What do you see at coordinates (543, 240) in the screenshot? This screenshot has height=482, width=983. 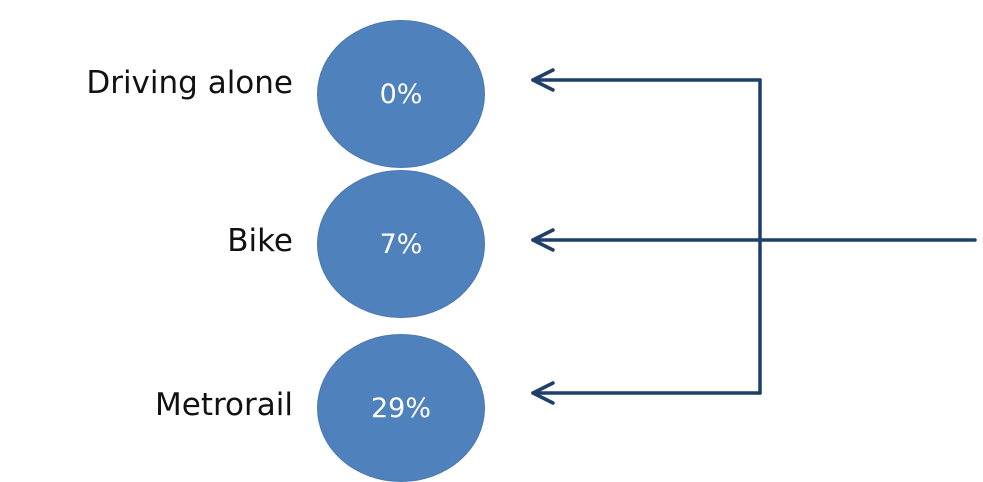 I see `arrowhead-bike` at bounding box center [543, 240].